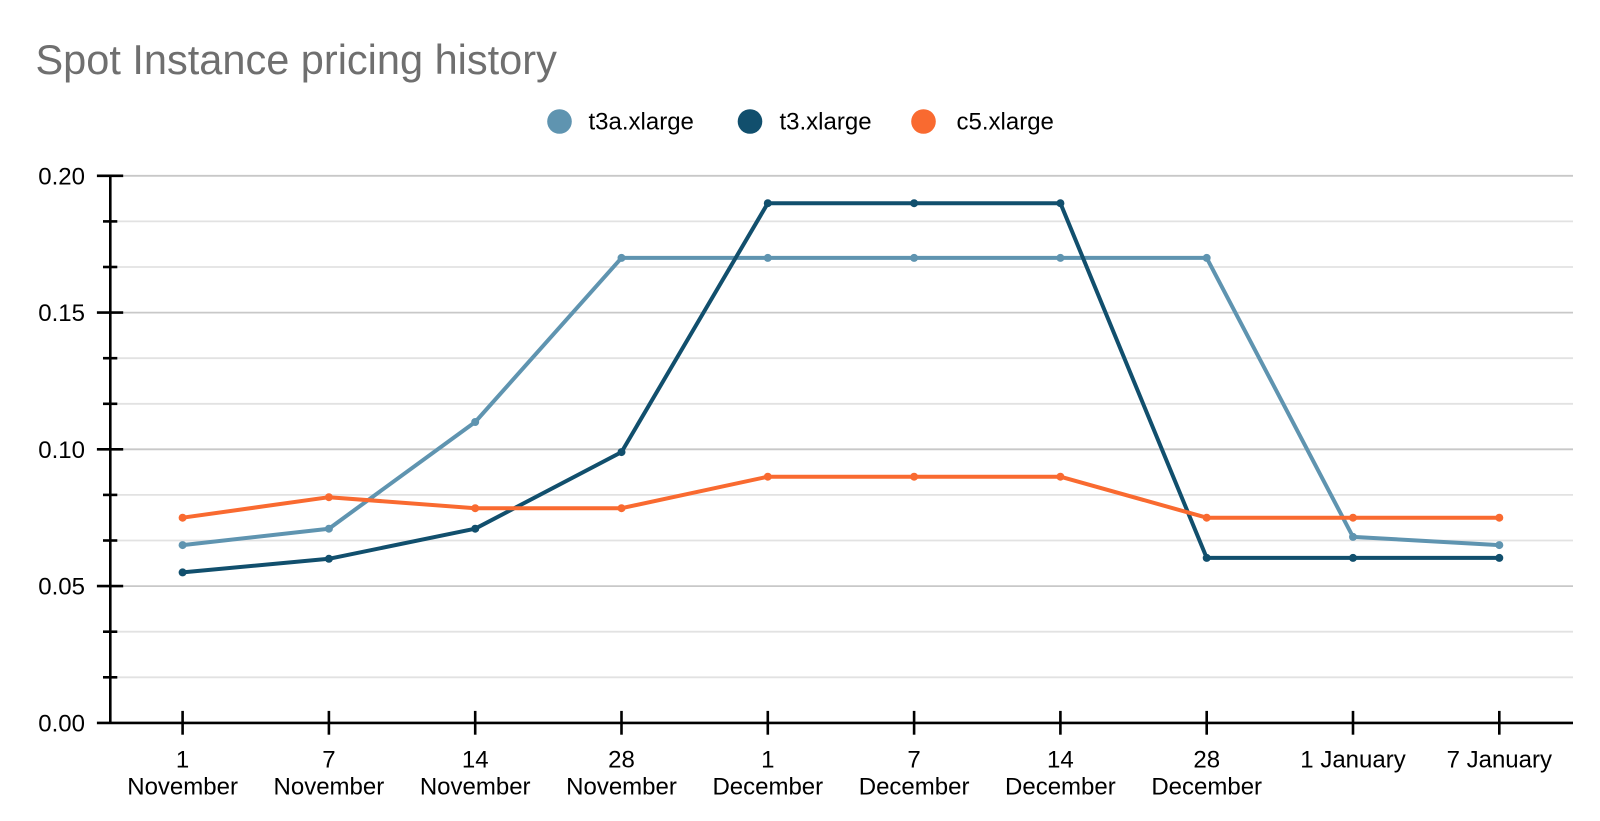 This screenshot has width=1600, height=821. What do you see at coordinates (1352, 760) in the screenshot?
I see `svg-text: 1 January` at bounding box center [1352, 760].